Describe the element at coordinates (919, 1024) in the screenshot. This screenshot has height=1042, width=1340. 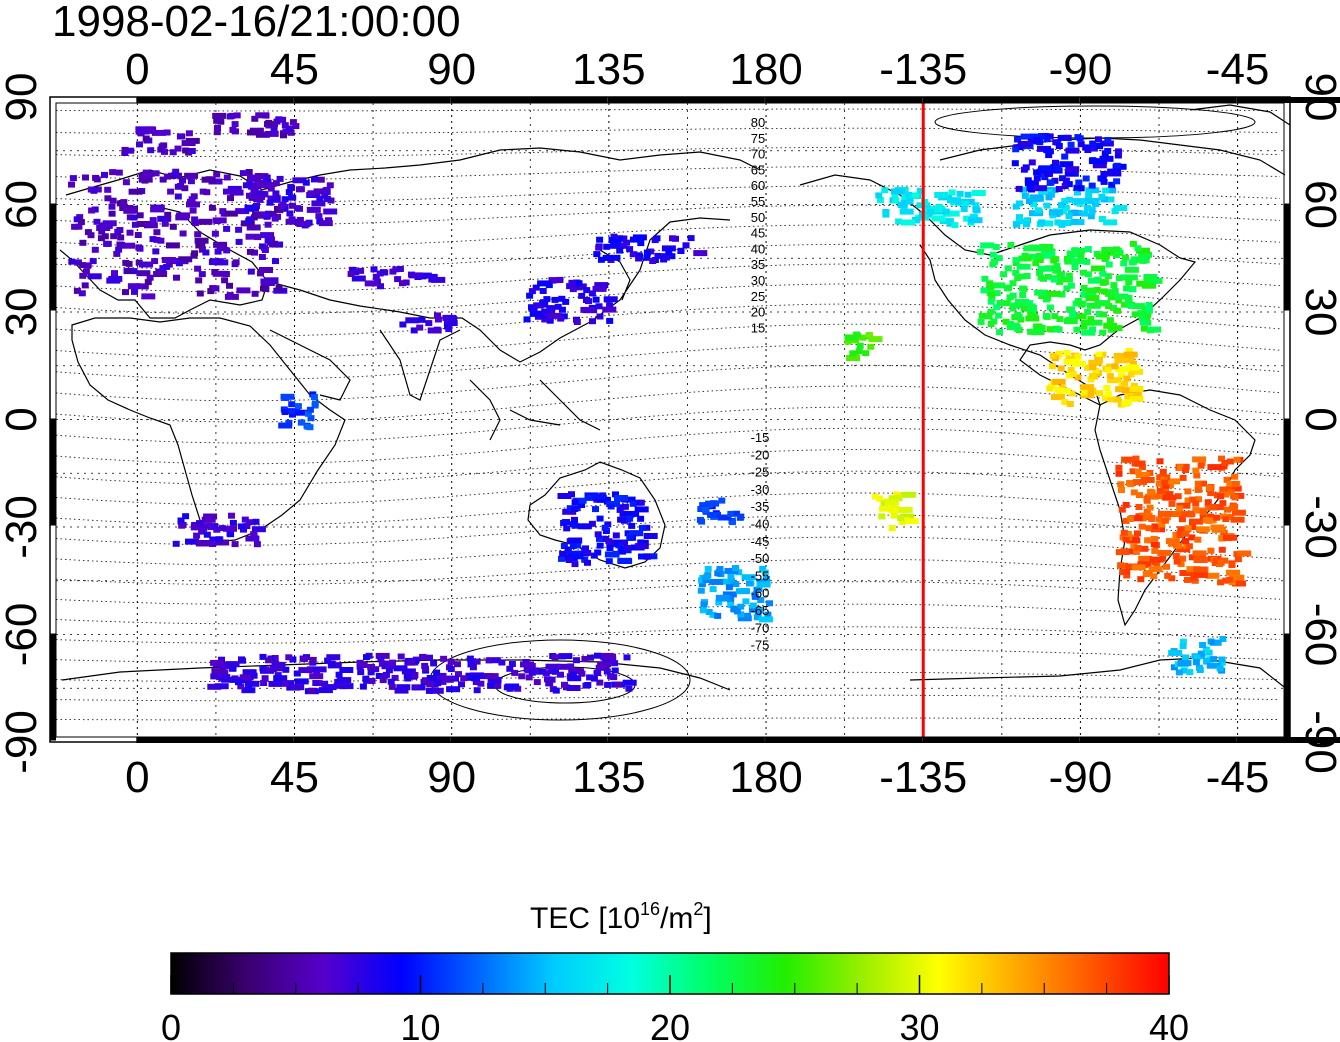
I see `colorbar-tick-label: 30` at that location.